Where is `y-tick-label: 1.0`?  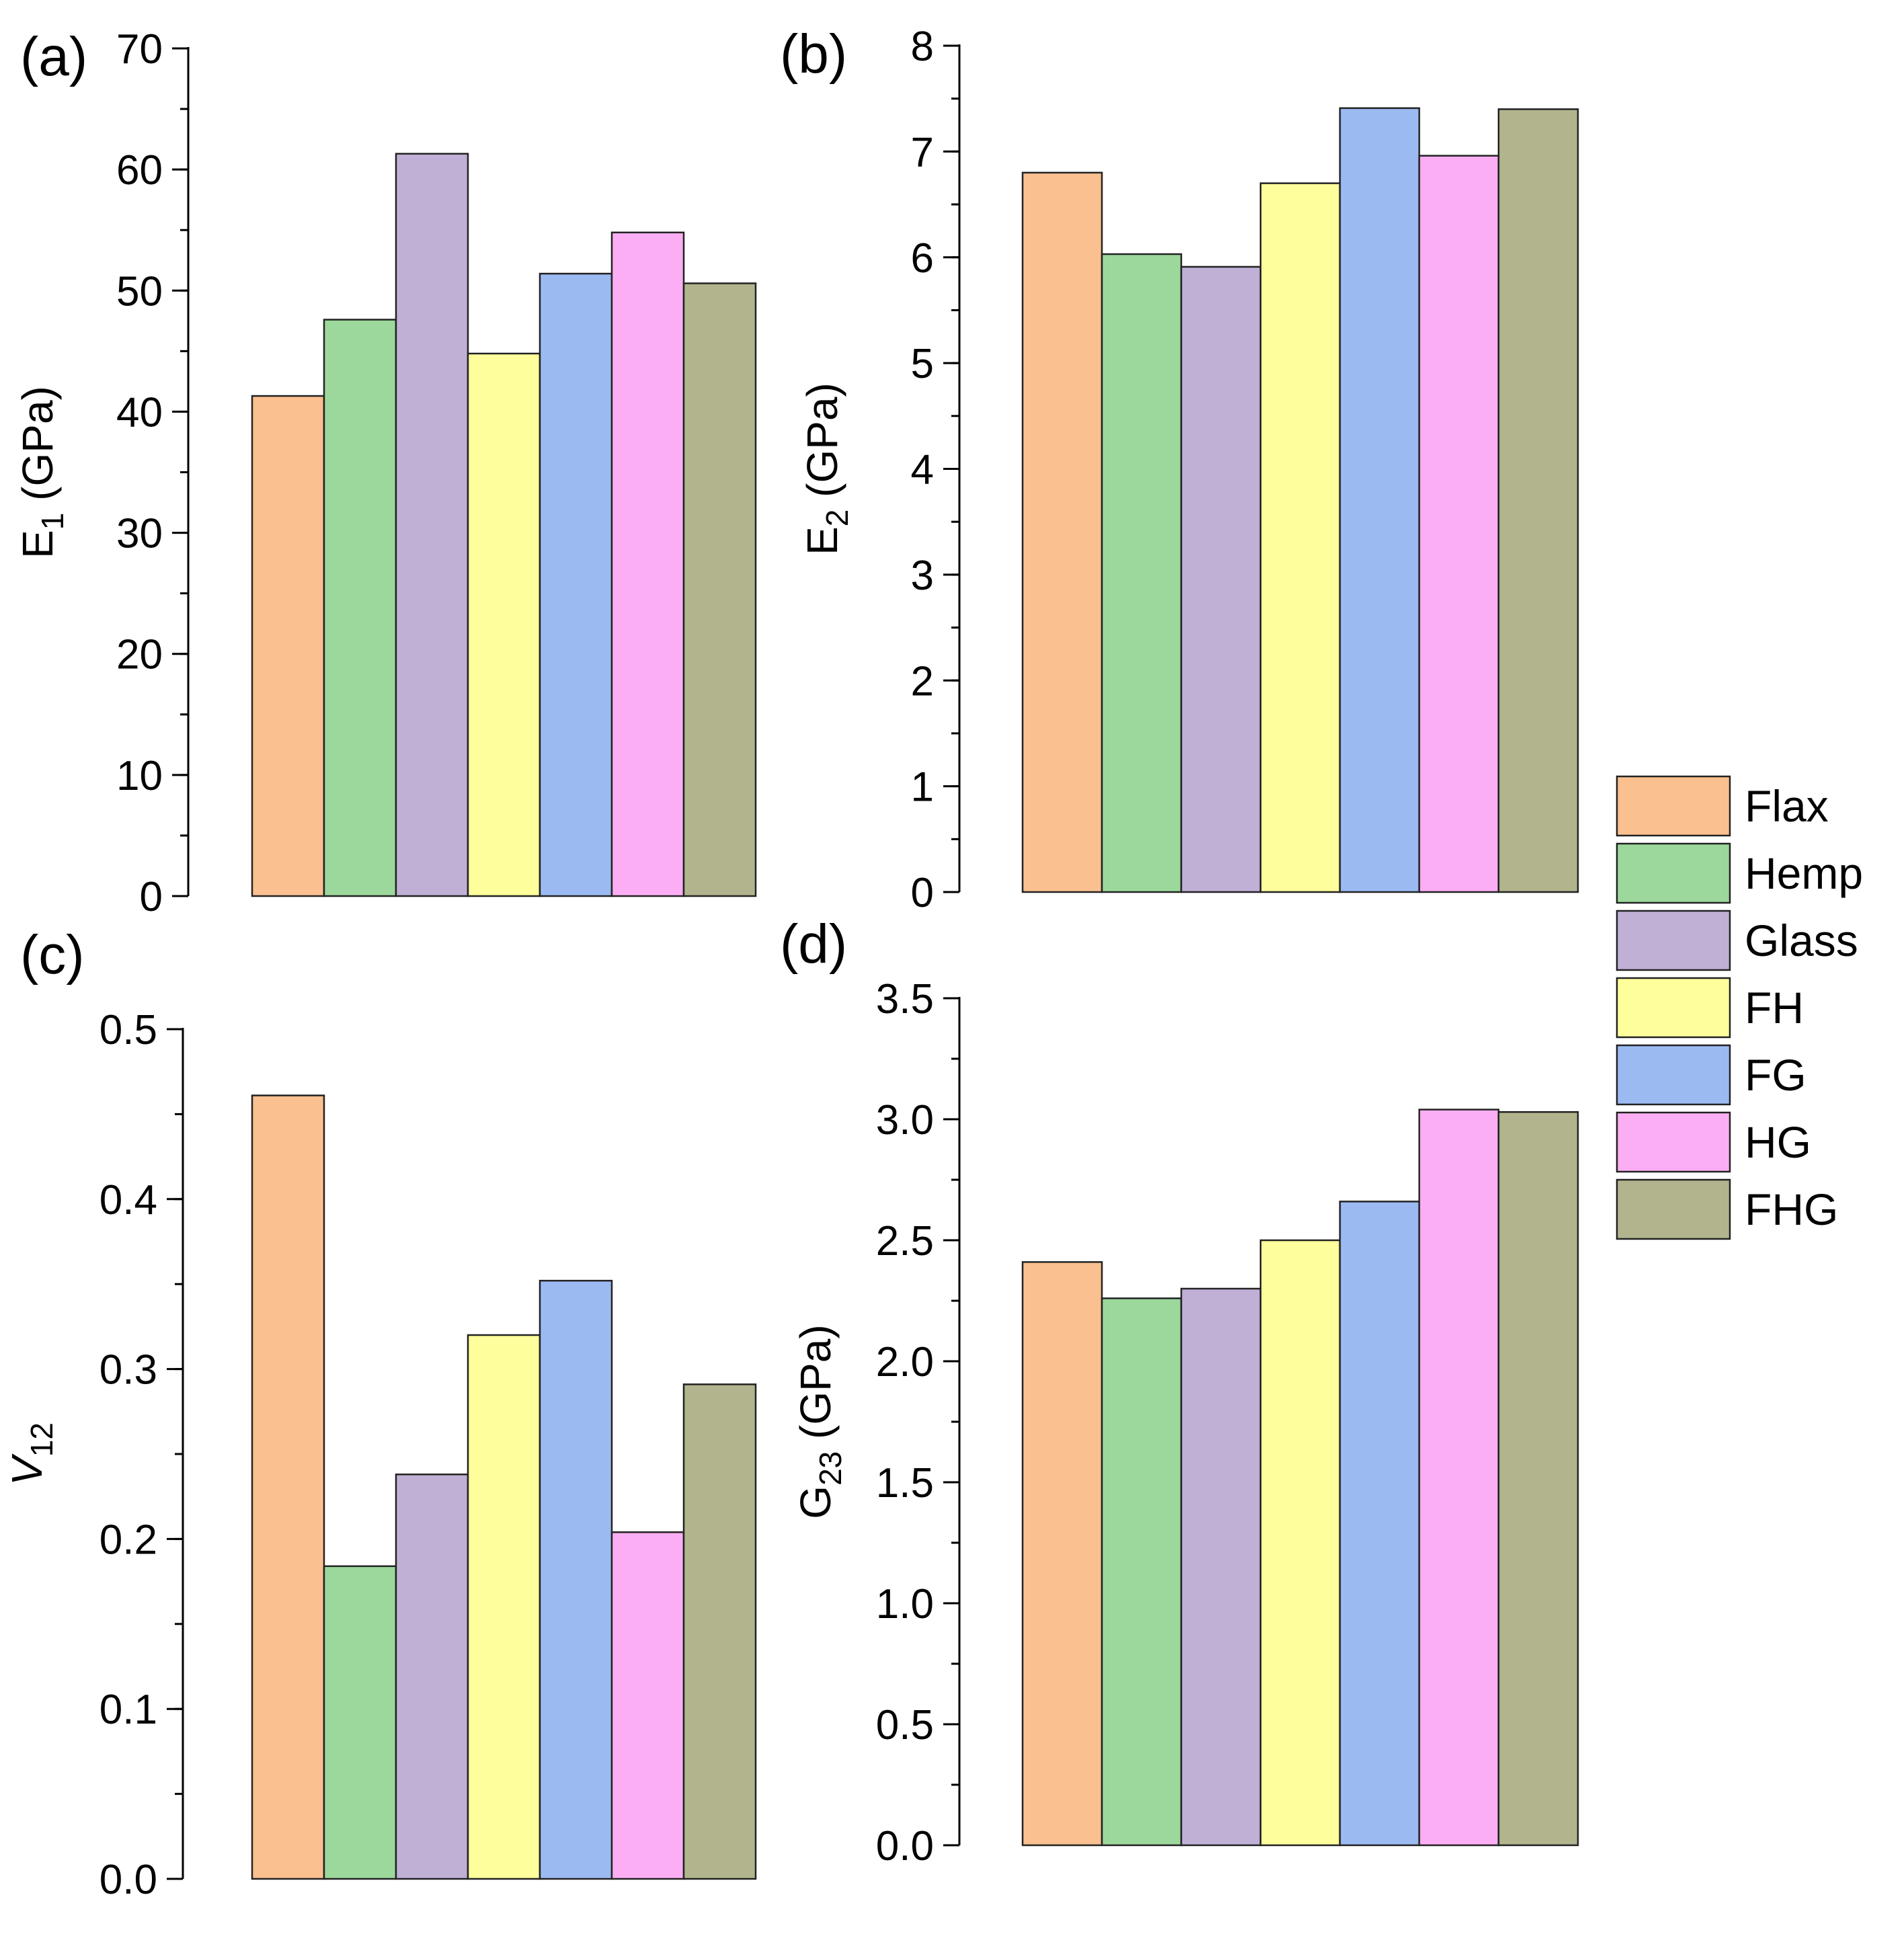
y-tick-label: 1.0 is located at coordinates (905, 1604).